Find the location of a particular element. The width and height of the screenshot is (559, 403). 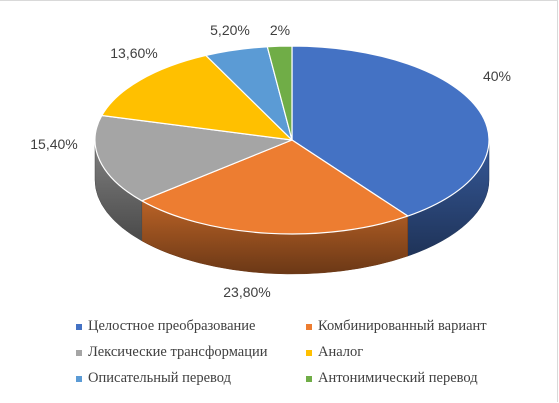

legend-label: Лексические трансформации is located at coordinates (178, 352).